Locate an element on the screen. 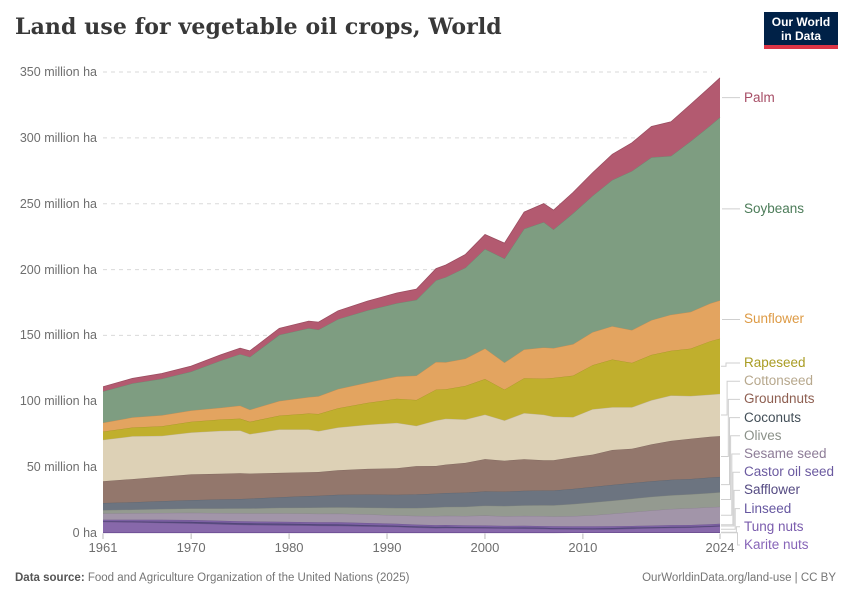 The image size is (850, 600). owid-logo-line2: in Data is located at coordinates (800, 35).